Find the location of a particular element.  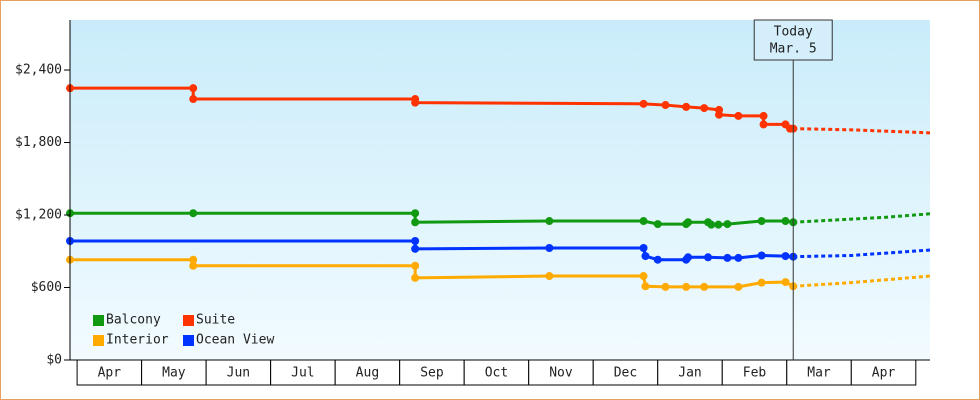

today-box is located at coordinates (793, 40).